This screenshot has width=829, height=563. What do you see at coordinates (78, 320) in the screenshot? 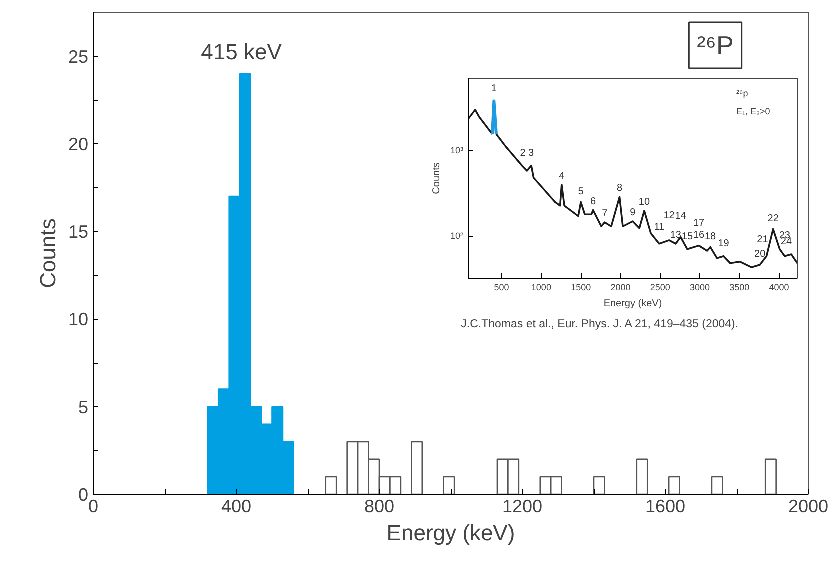
I see `y-tick-label: 10` at bounding box center [78, 320].